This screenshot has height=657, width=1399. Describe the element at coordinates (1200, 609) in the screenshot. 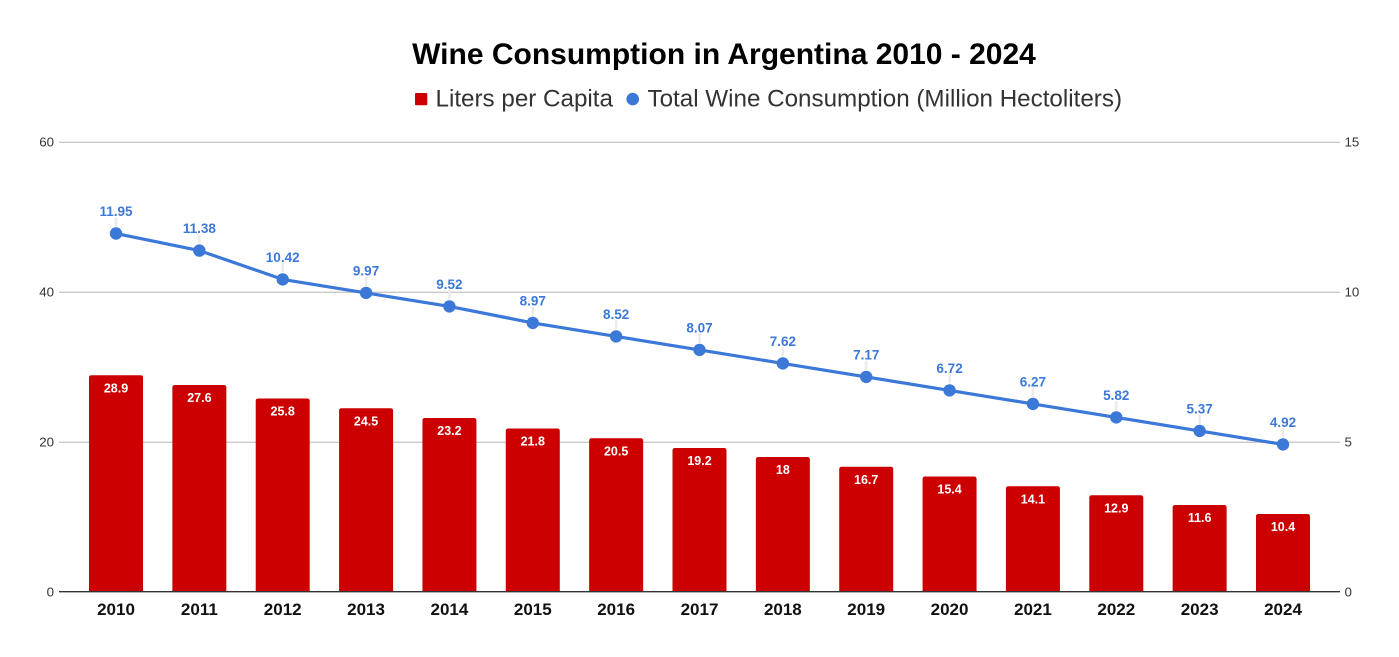

I see `svg-text: 2023` at that location.